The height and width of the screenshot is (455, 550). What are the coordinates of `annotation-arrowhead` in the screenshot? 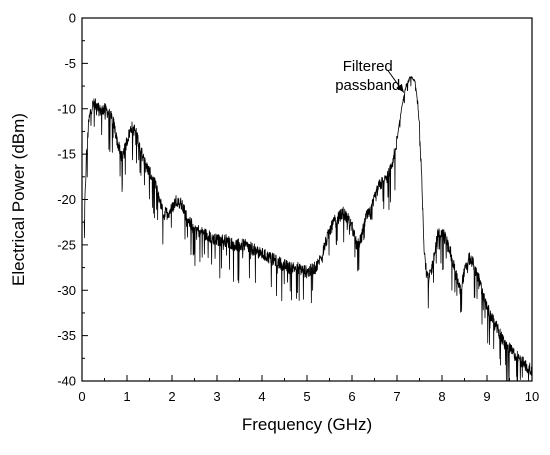 It's located at (400, 88).